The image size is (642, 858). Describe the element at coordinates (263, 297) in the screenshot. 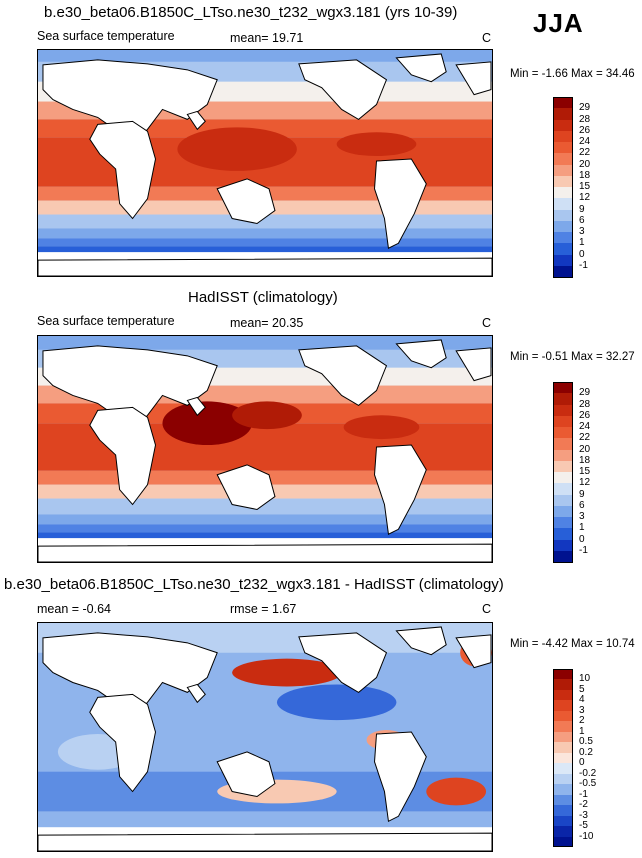

I see `panel2-title: HadISST (climatology)` at that location.